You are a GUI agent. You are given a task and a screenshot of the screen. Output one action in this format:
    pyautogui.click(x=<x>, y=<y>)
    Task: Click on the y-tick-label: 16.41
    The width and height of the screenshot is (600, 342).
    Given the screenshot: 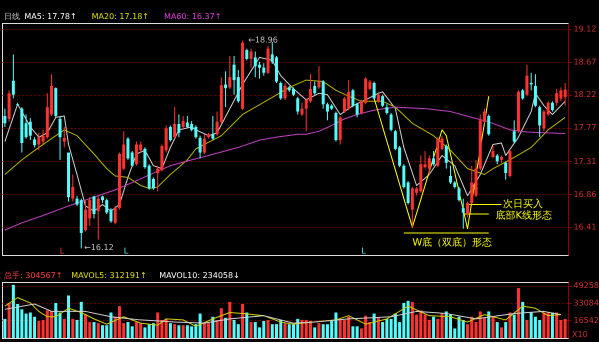 What is the action you would take?
    pyautogui.click(x=585, y=227)
    